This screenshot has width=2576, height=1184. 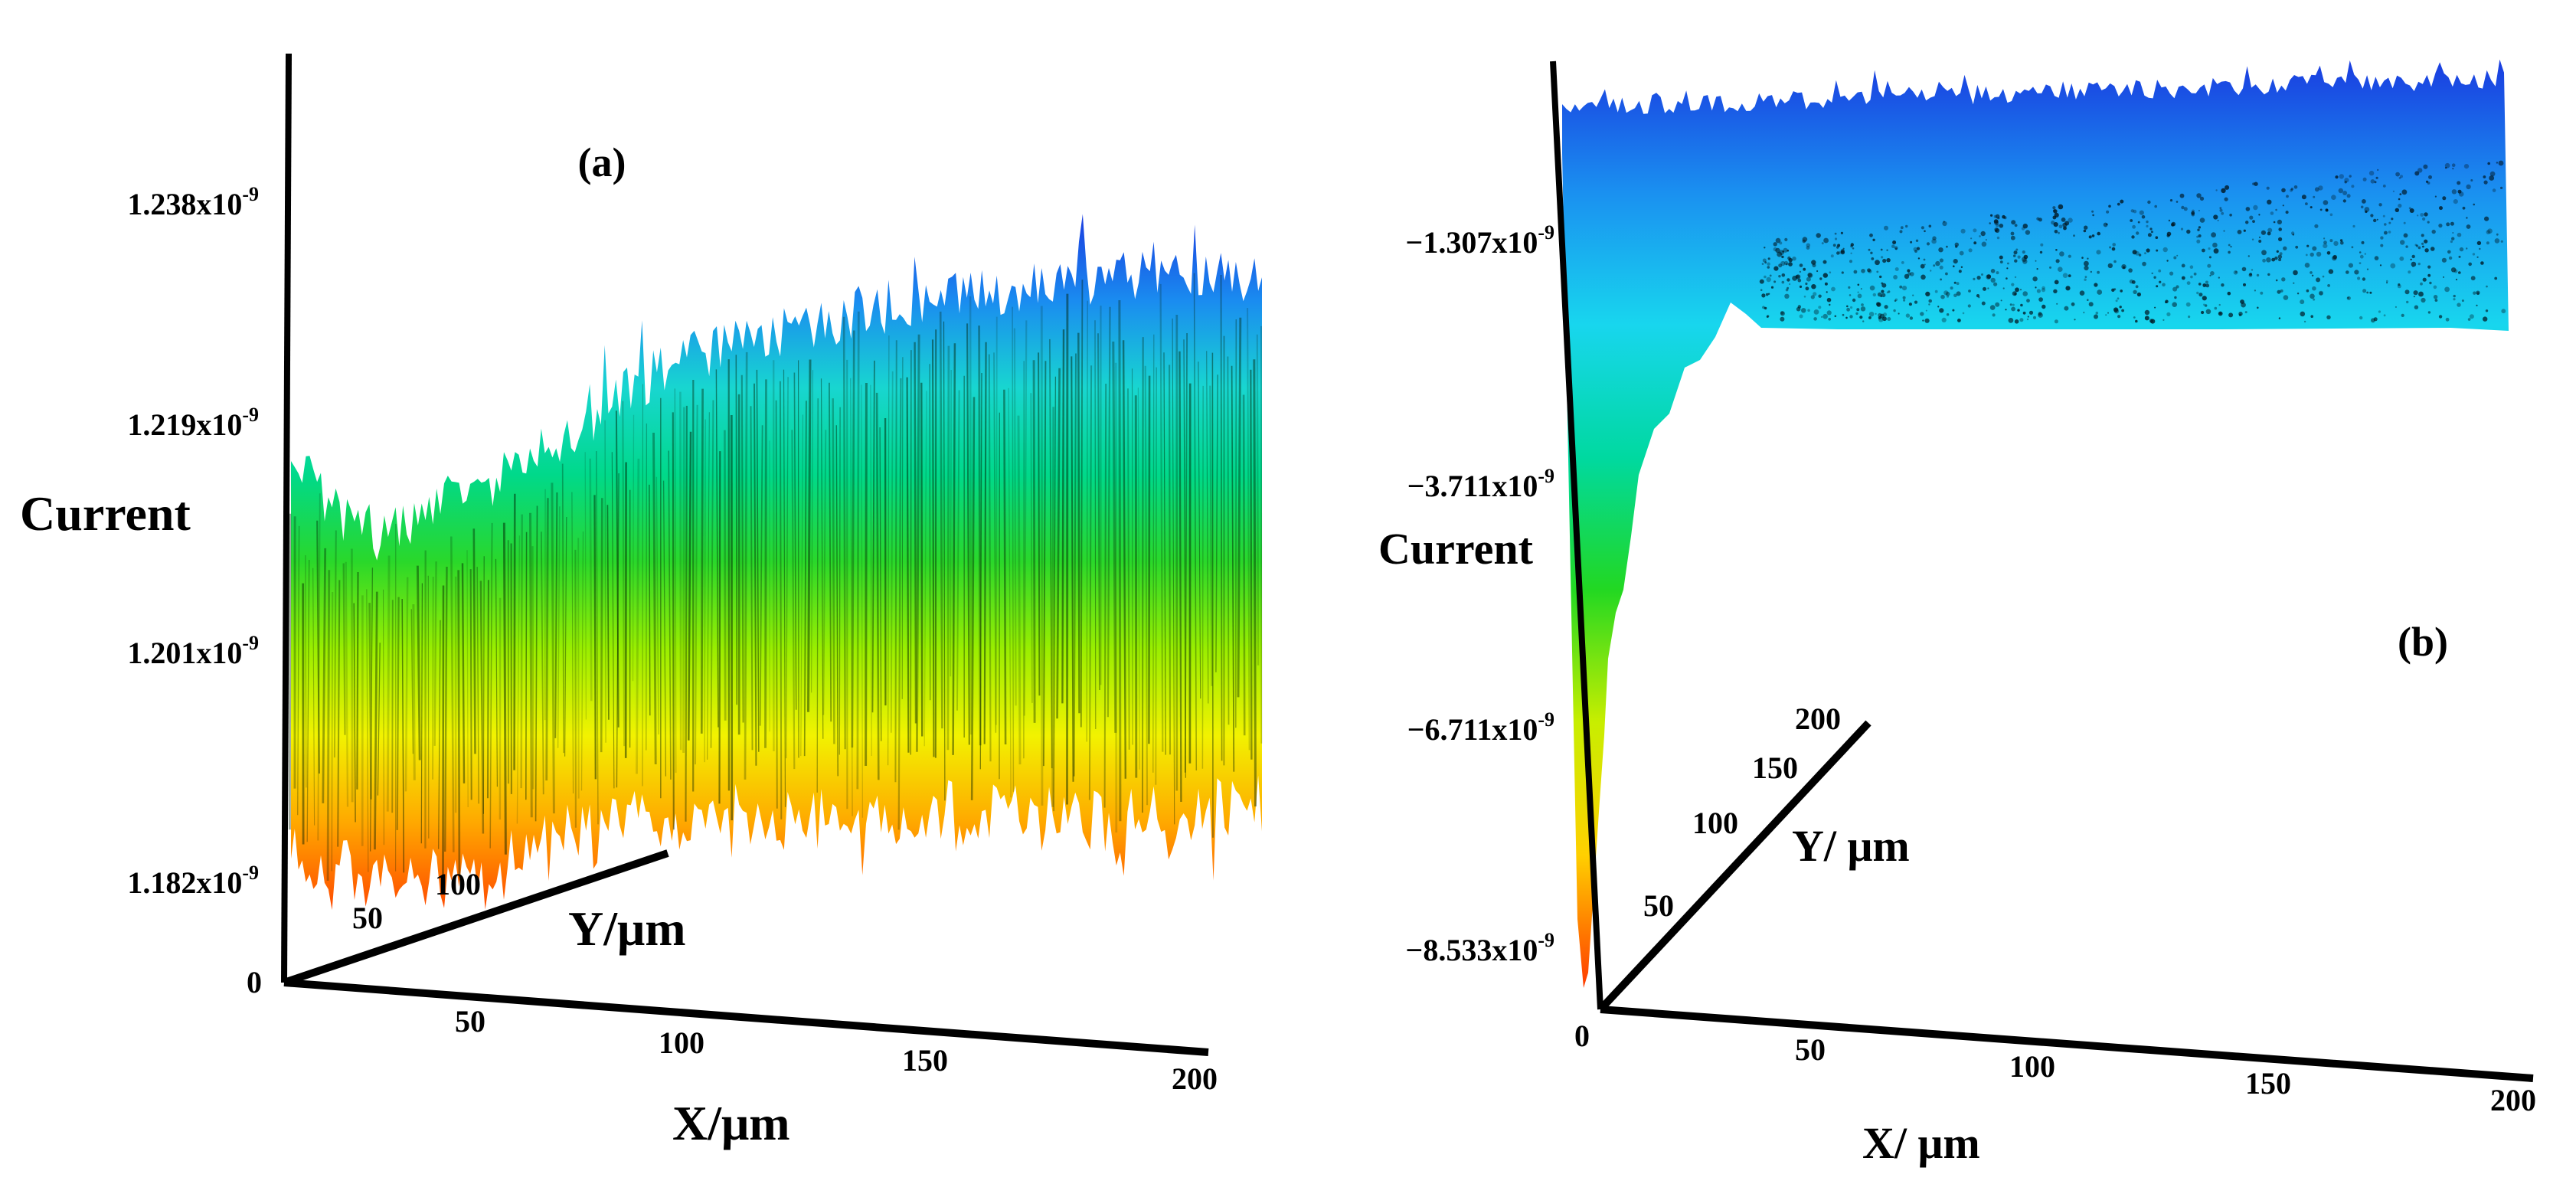 I want to click on panel-label-a: (a), so click(x=602, y=162).